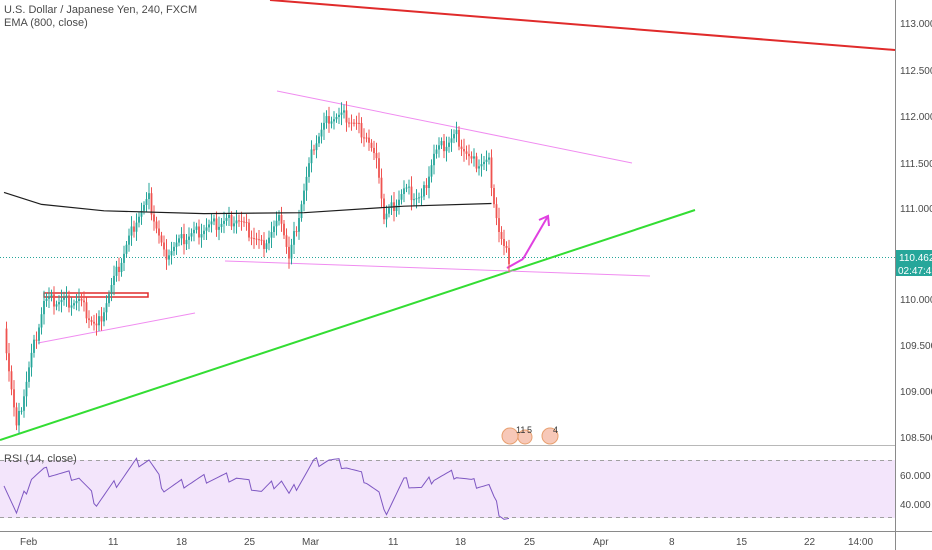 This screenshot has width=932, height=550. Describe the element at coordinates (250, 542) in the screenshot. I see `time-tick-25: 25` at that location.